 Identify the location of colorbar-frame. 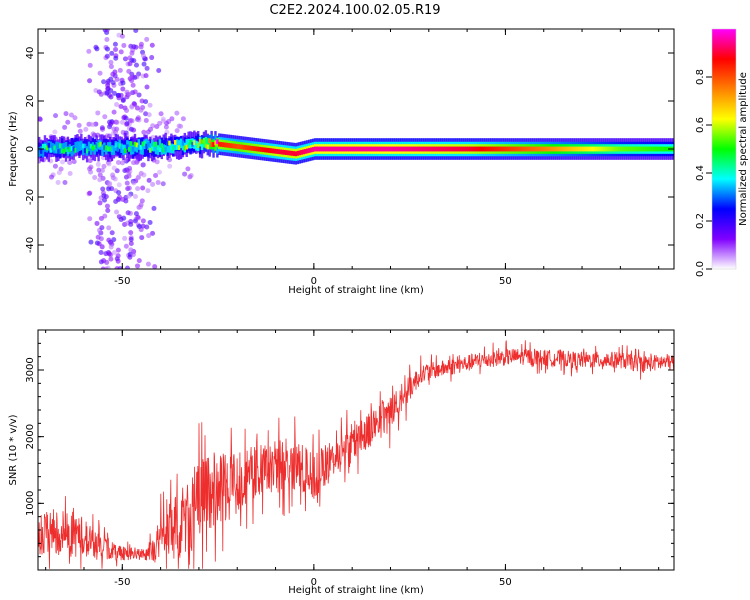
(724, 149).